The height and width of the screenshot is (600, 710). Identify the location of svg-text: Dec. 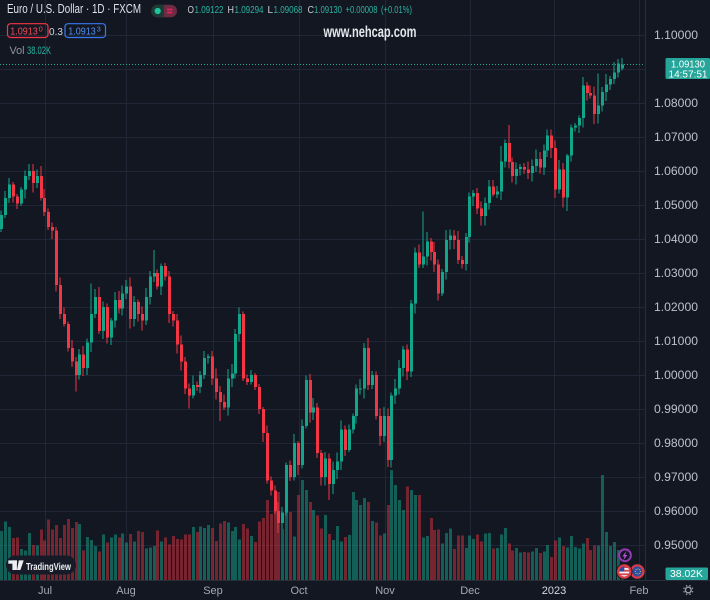
(470, 591).